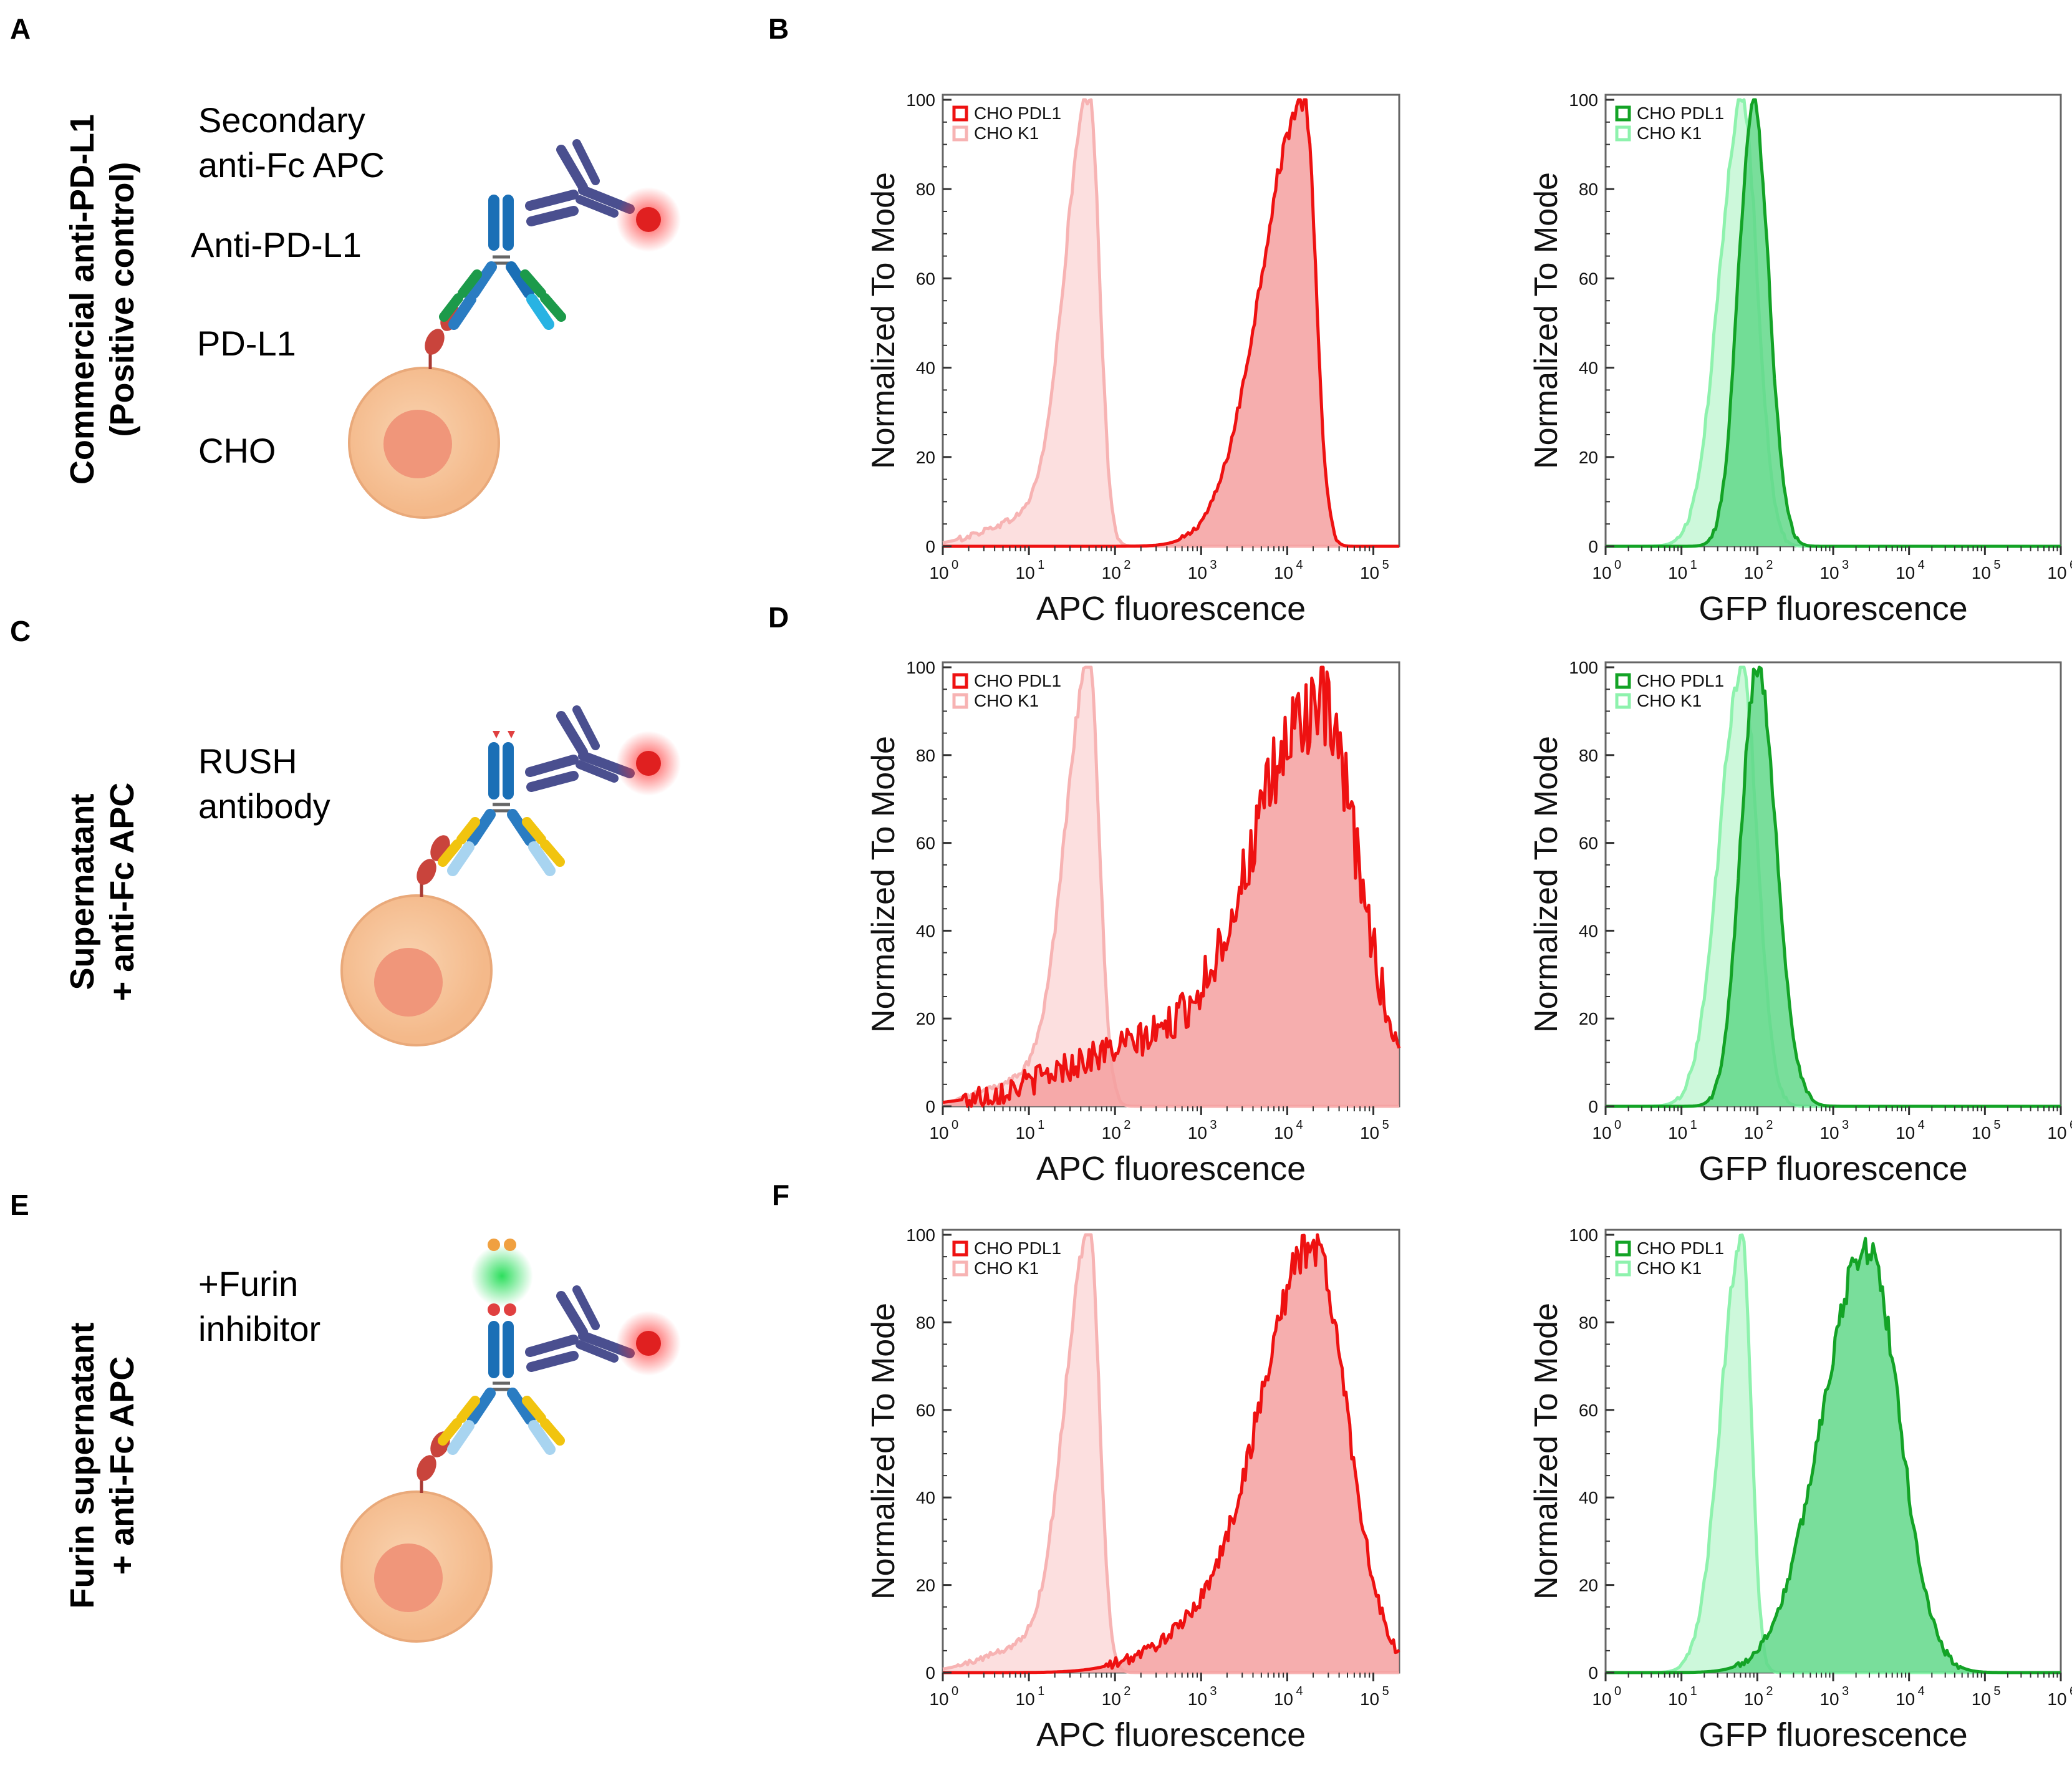 The width and height of the screenshot is (2072, 1773). Describe the element at coordinates (580, 1329) in the screenshot. I see `secondary-antibody` at that location.